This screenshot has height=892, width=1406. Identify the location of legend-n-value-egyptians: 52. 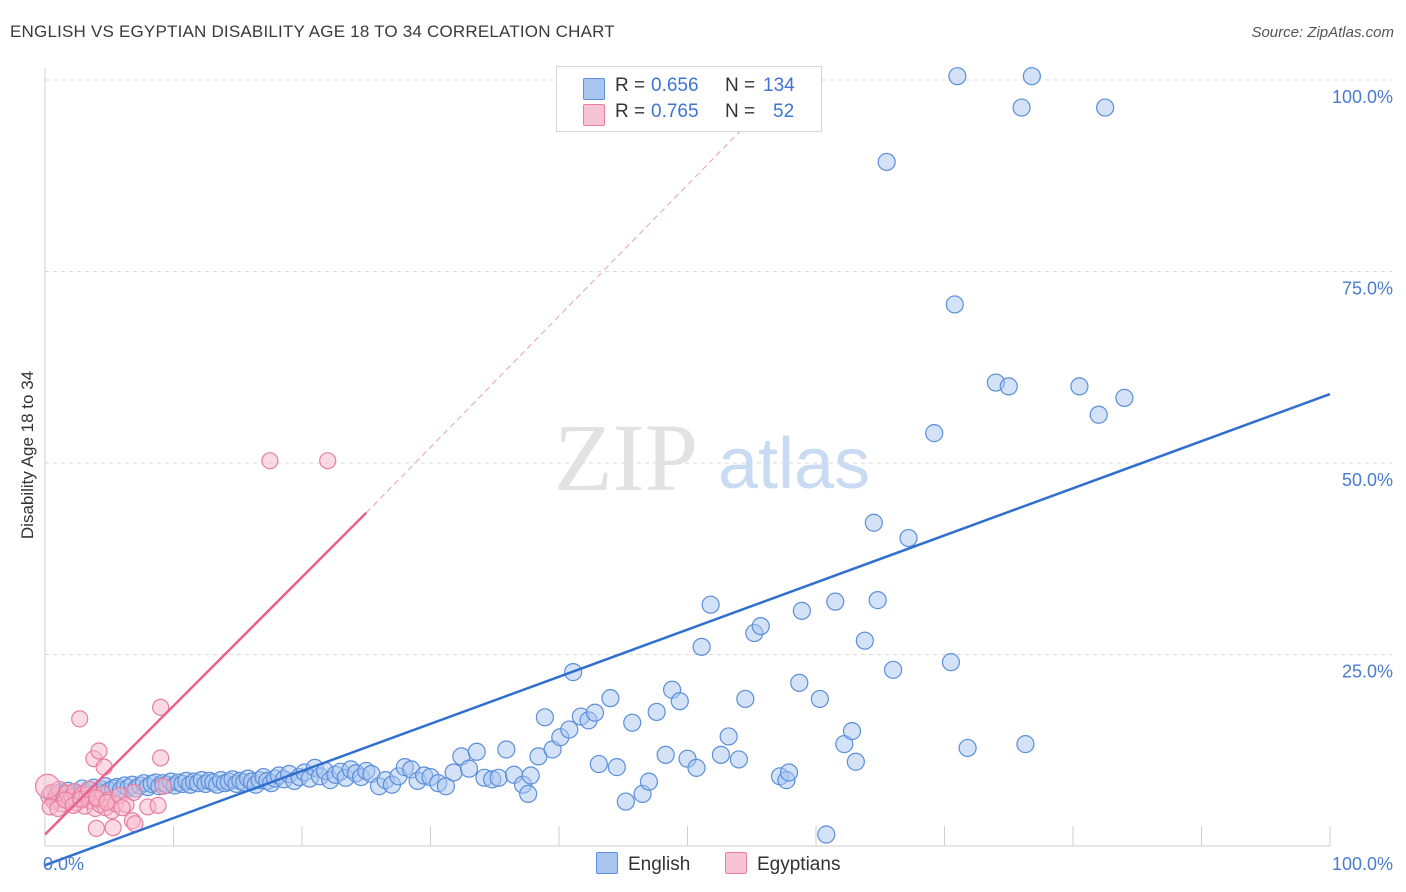
(784, 111).